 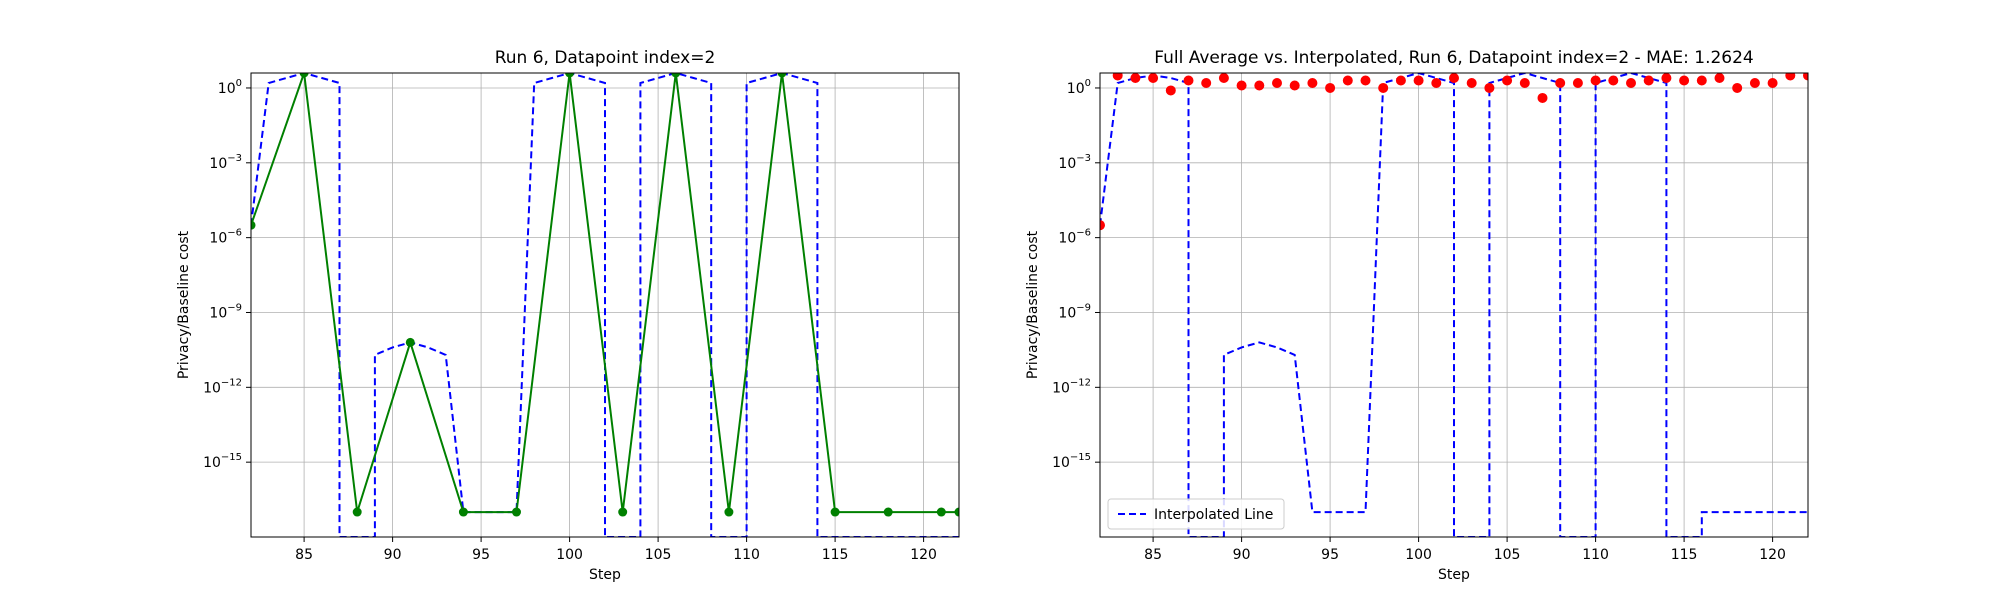 I want to click on legend-box, so click(x=1196, y=514).